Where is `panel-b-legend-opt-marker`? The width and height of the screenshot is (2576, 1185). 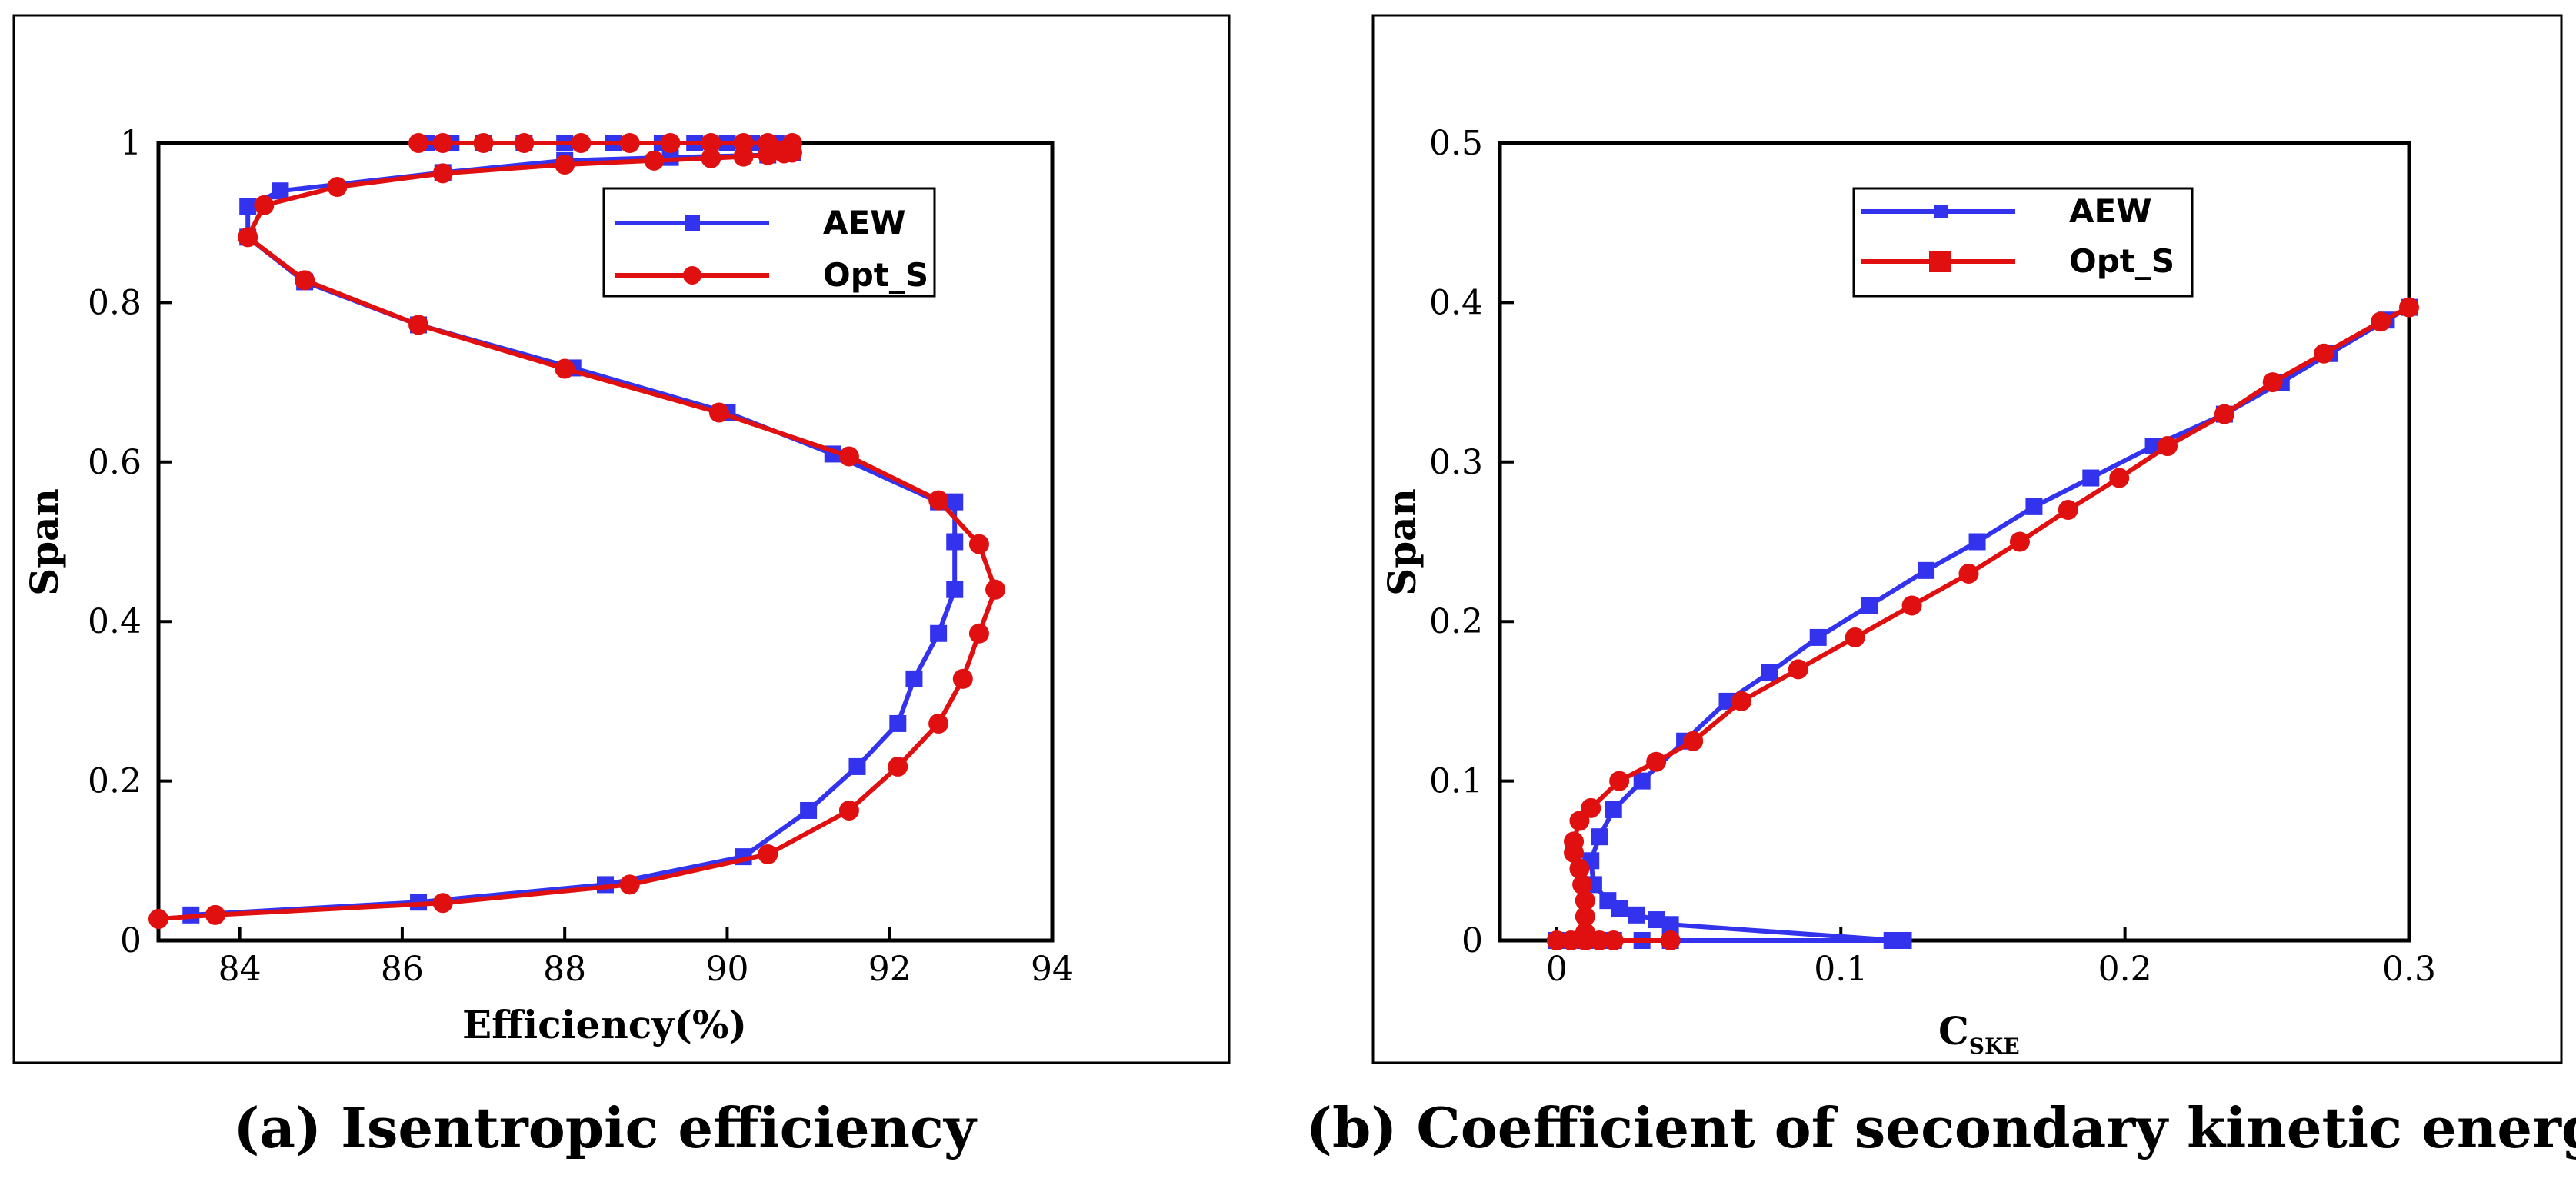 panel-b-legend-opt-marker is located at coordinates (1940, 261).